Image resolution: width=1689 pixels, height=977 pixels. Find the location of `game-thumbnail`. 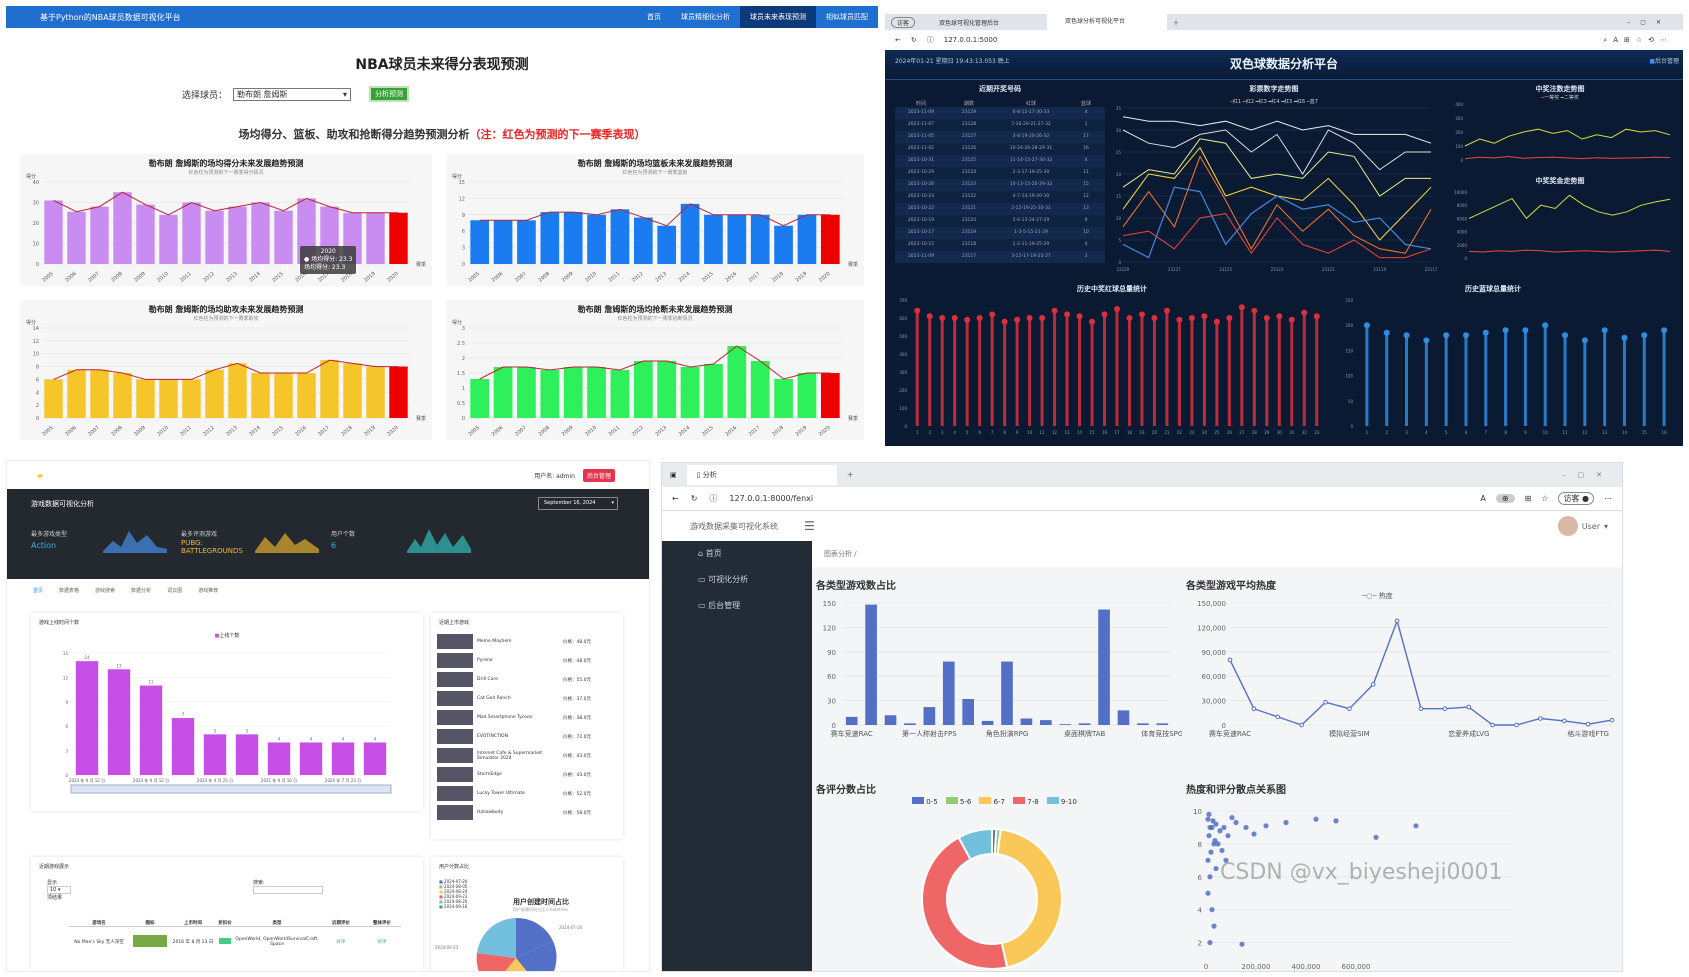

game-thumbnail is located at coordinates (455, 755).